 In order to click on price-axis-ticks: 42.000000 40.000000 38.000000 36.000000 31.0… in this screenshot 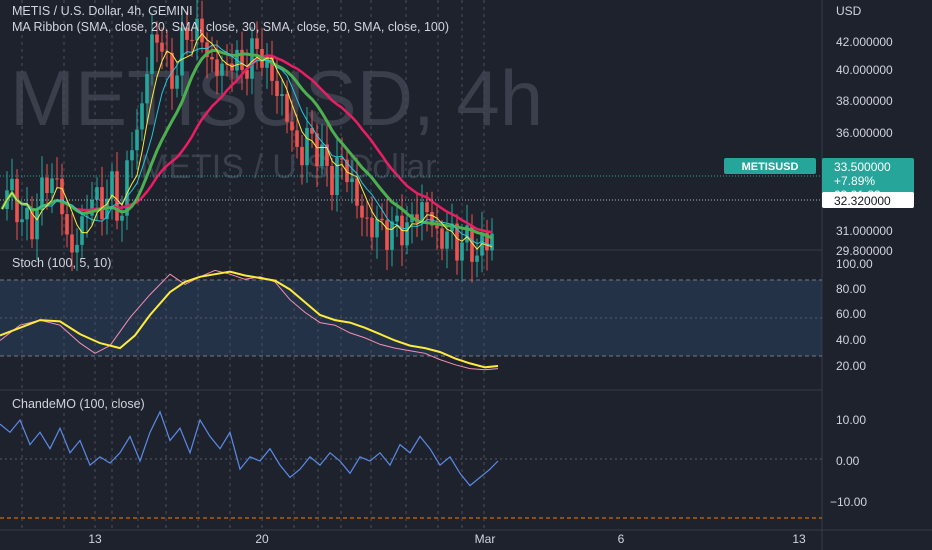, I will do `click(864, 146)`.